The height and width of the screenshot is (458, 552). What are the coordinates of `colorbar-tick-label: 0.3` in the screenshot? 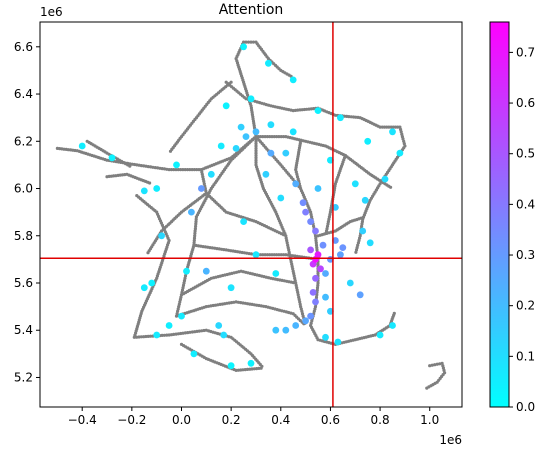 It's located at (525, 255).